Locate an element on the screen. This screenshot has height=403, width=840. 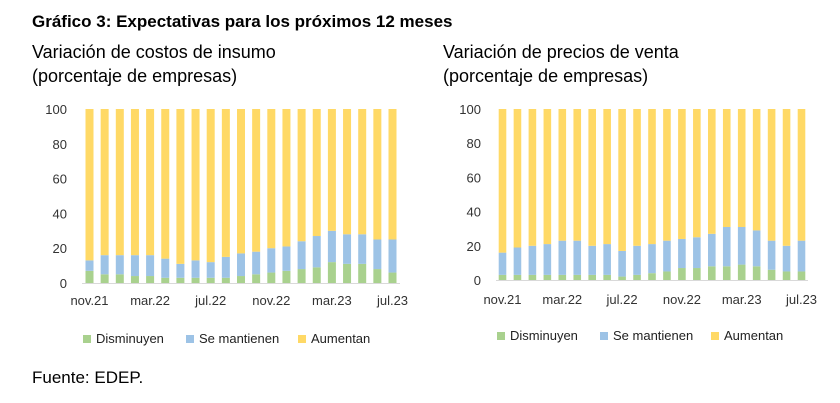
left-y-tick-label: 60 is located at coordinates (60, 179).